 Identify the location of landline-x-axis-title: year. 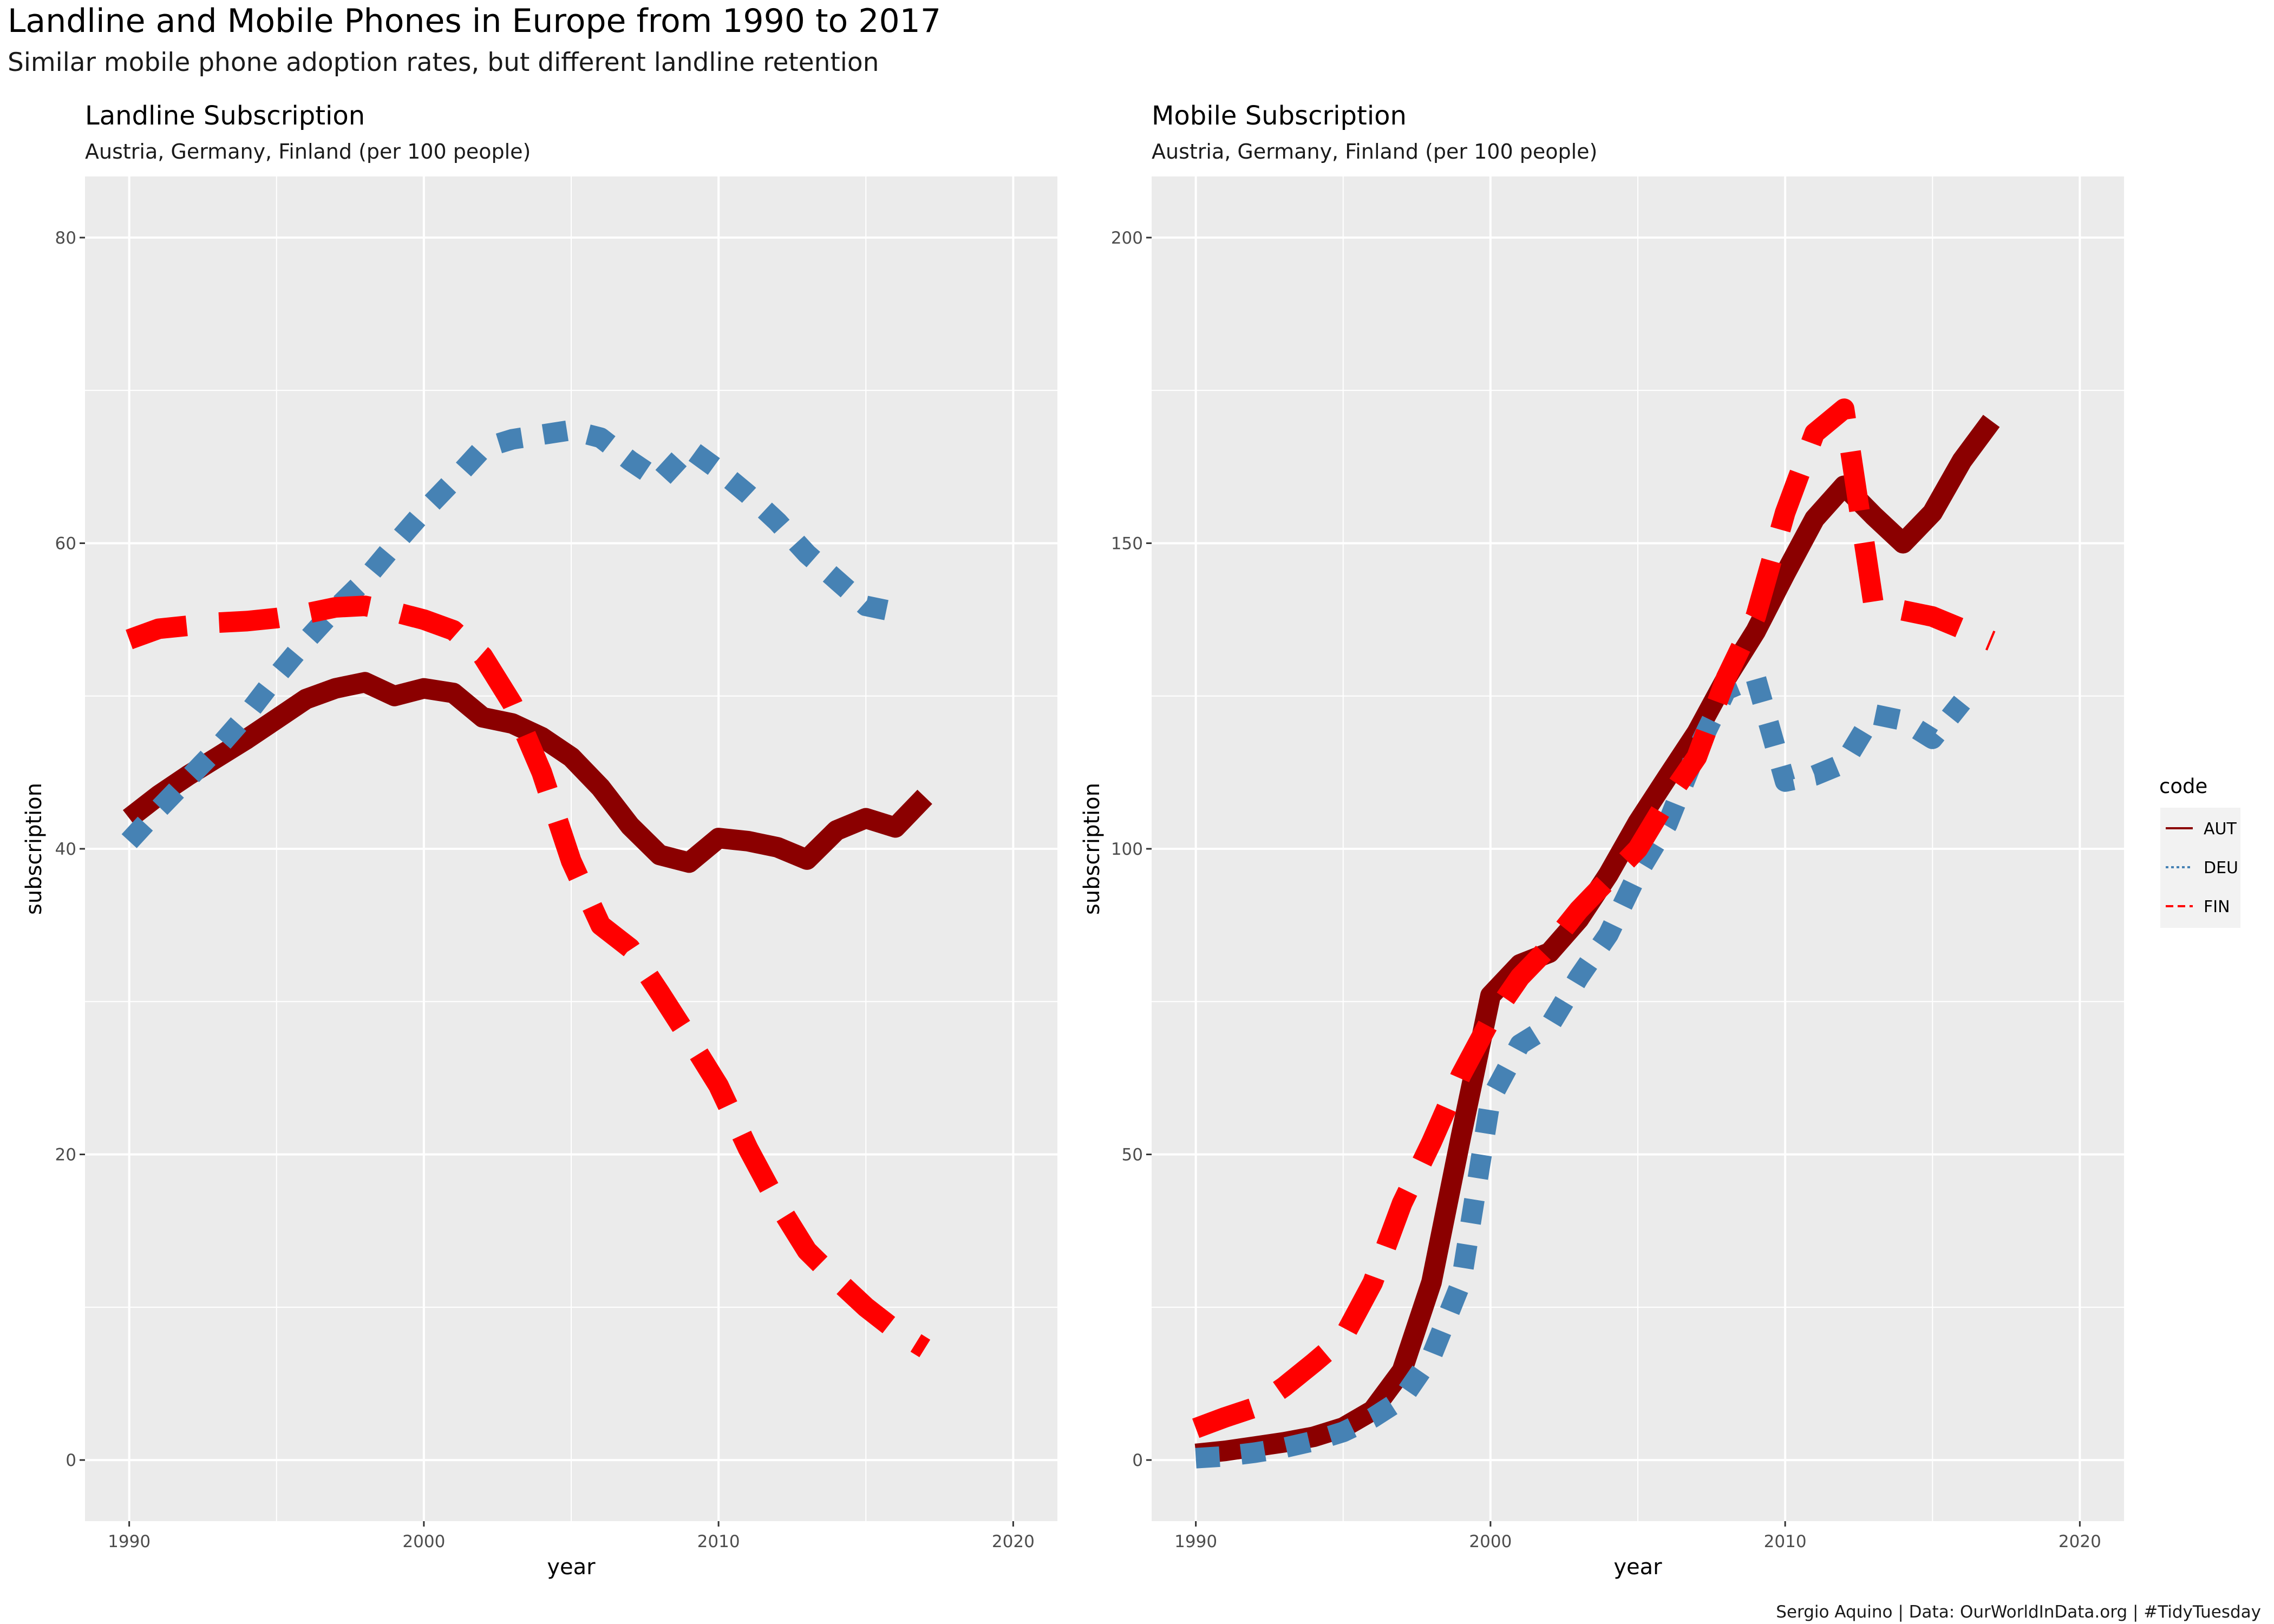
(572, 1567).